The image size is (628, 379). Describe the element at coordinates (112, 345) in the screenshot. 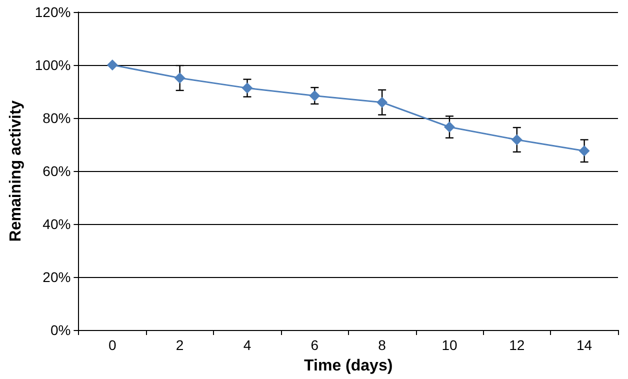

I see `x-tick-label: 0` at that location.